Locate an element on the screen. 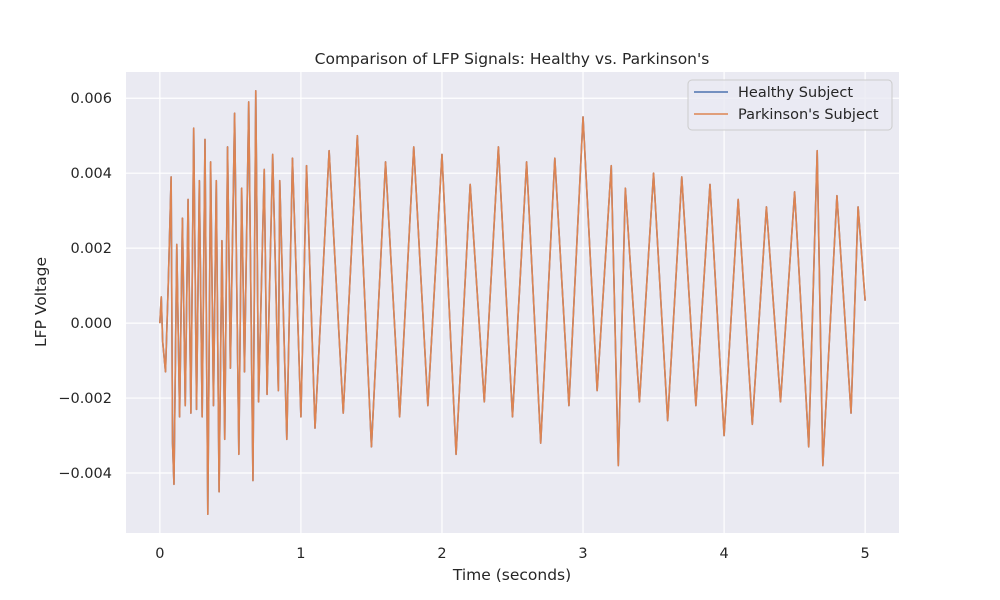  x-tick-label: 3 is located at coordinates (582, 554).